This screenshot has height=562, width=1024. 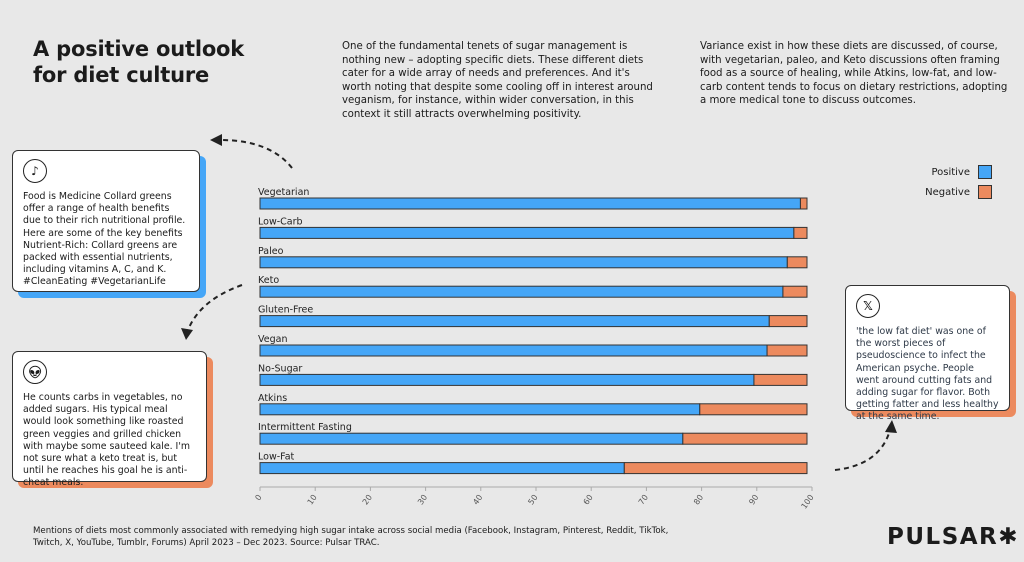 What do you see at coordinates (367, 500) in the screenshot?
I see `x-tick-label: 20` at bounding box center [367, 500].